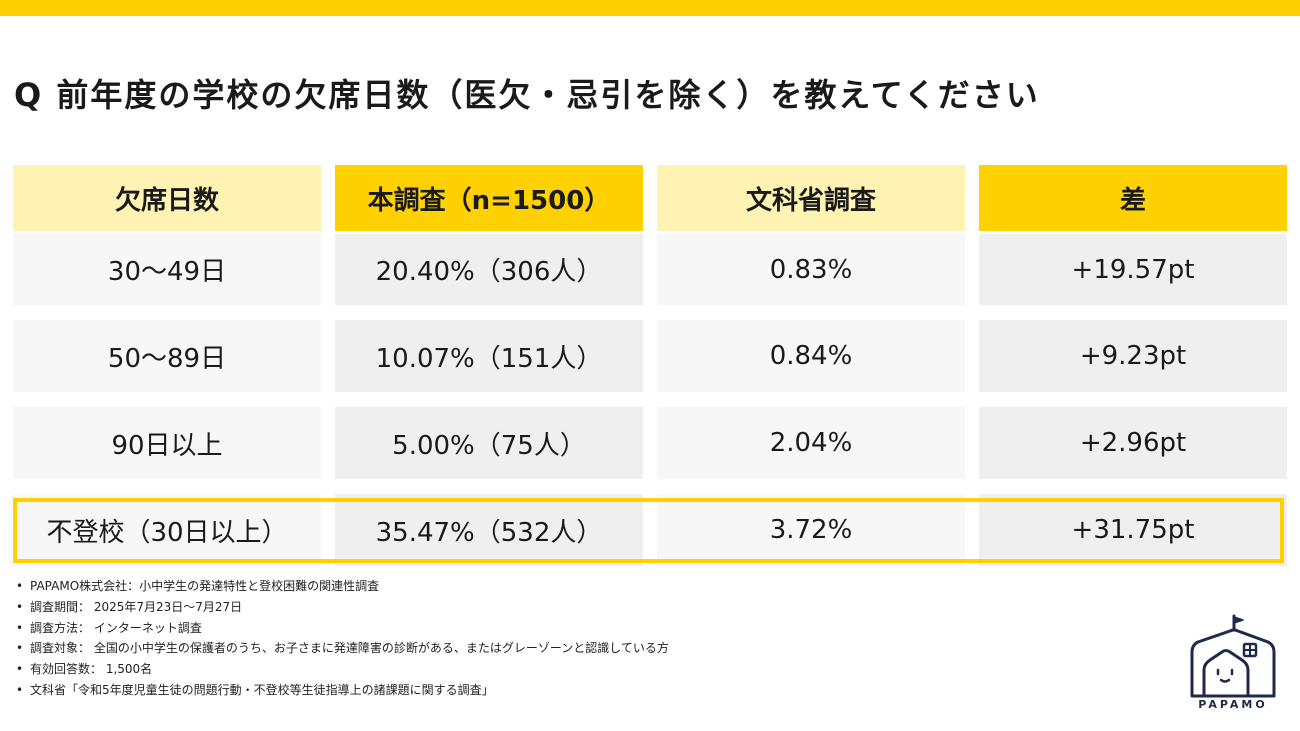  Describe the element at coordinates (811, 198) in the screenshot. I see `header-mext-survey: 文科省調査` at that location.